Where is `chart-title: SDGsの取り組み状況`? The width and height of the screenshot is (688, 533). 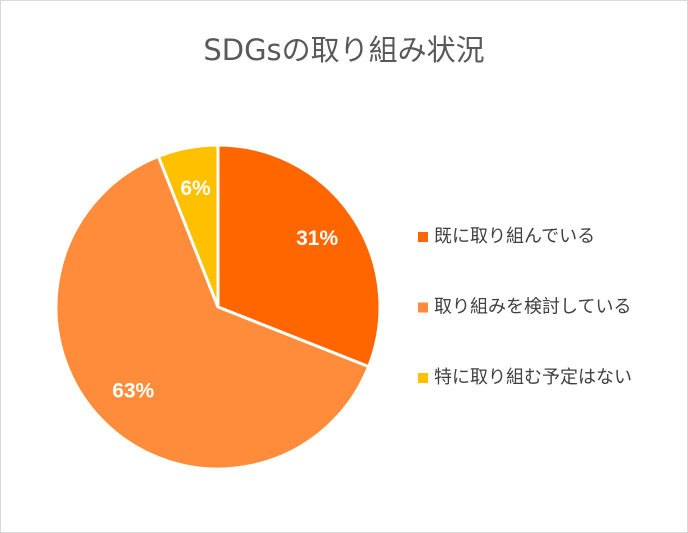 chart-title: SDGsの取り組み状況 is located at coordinates (343, 50).